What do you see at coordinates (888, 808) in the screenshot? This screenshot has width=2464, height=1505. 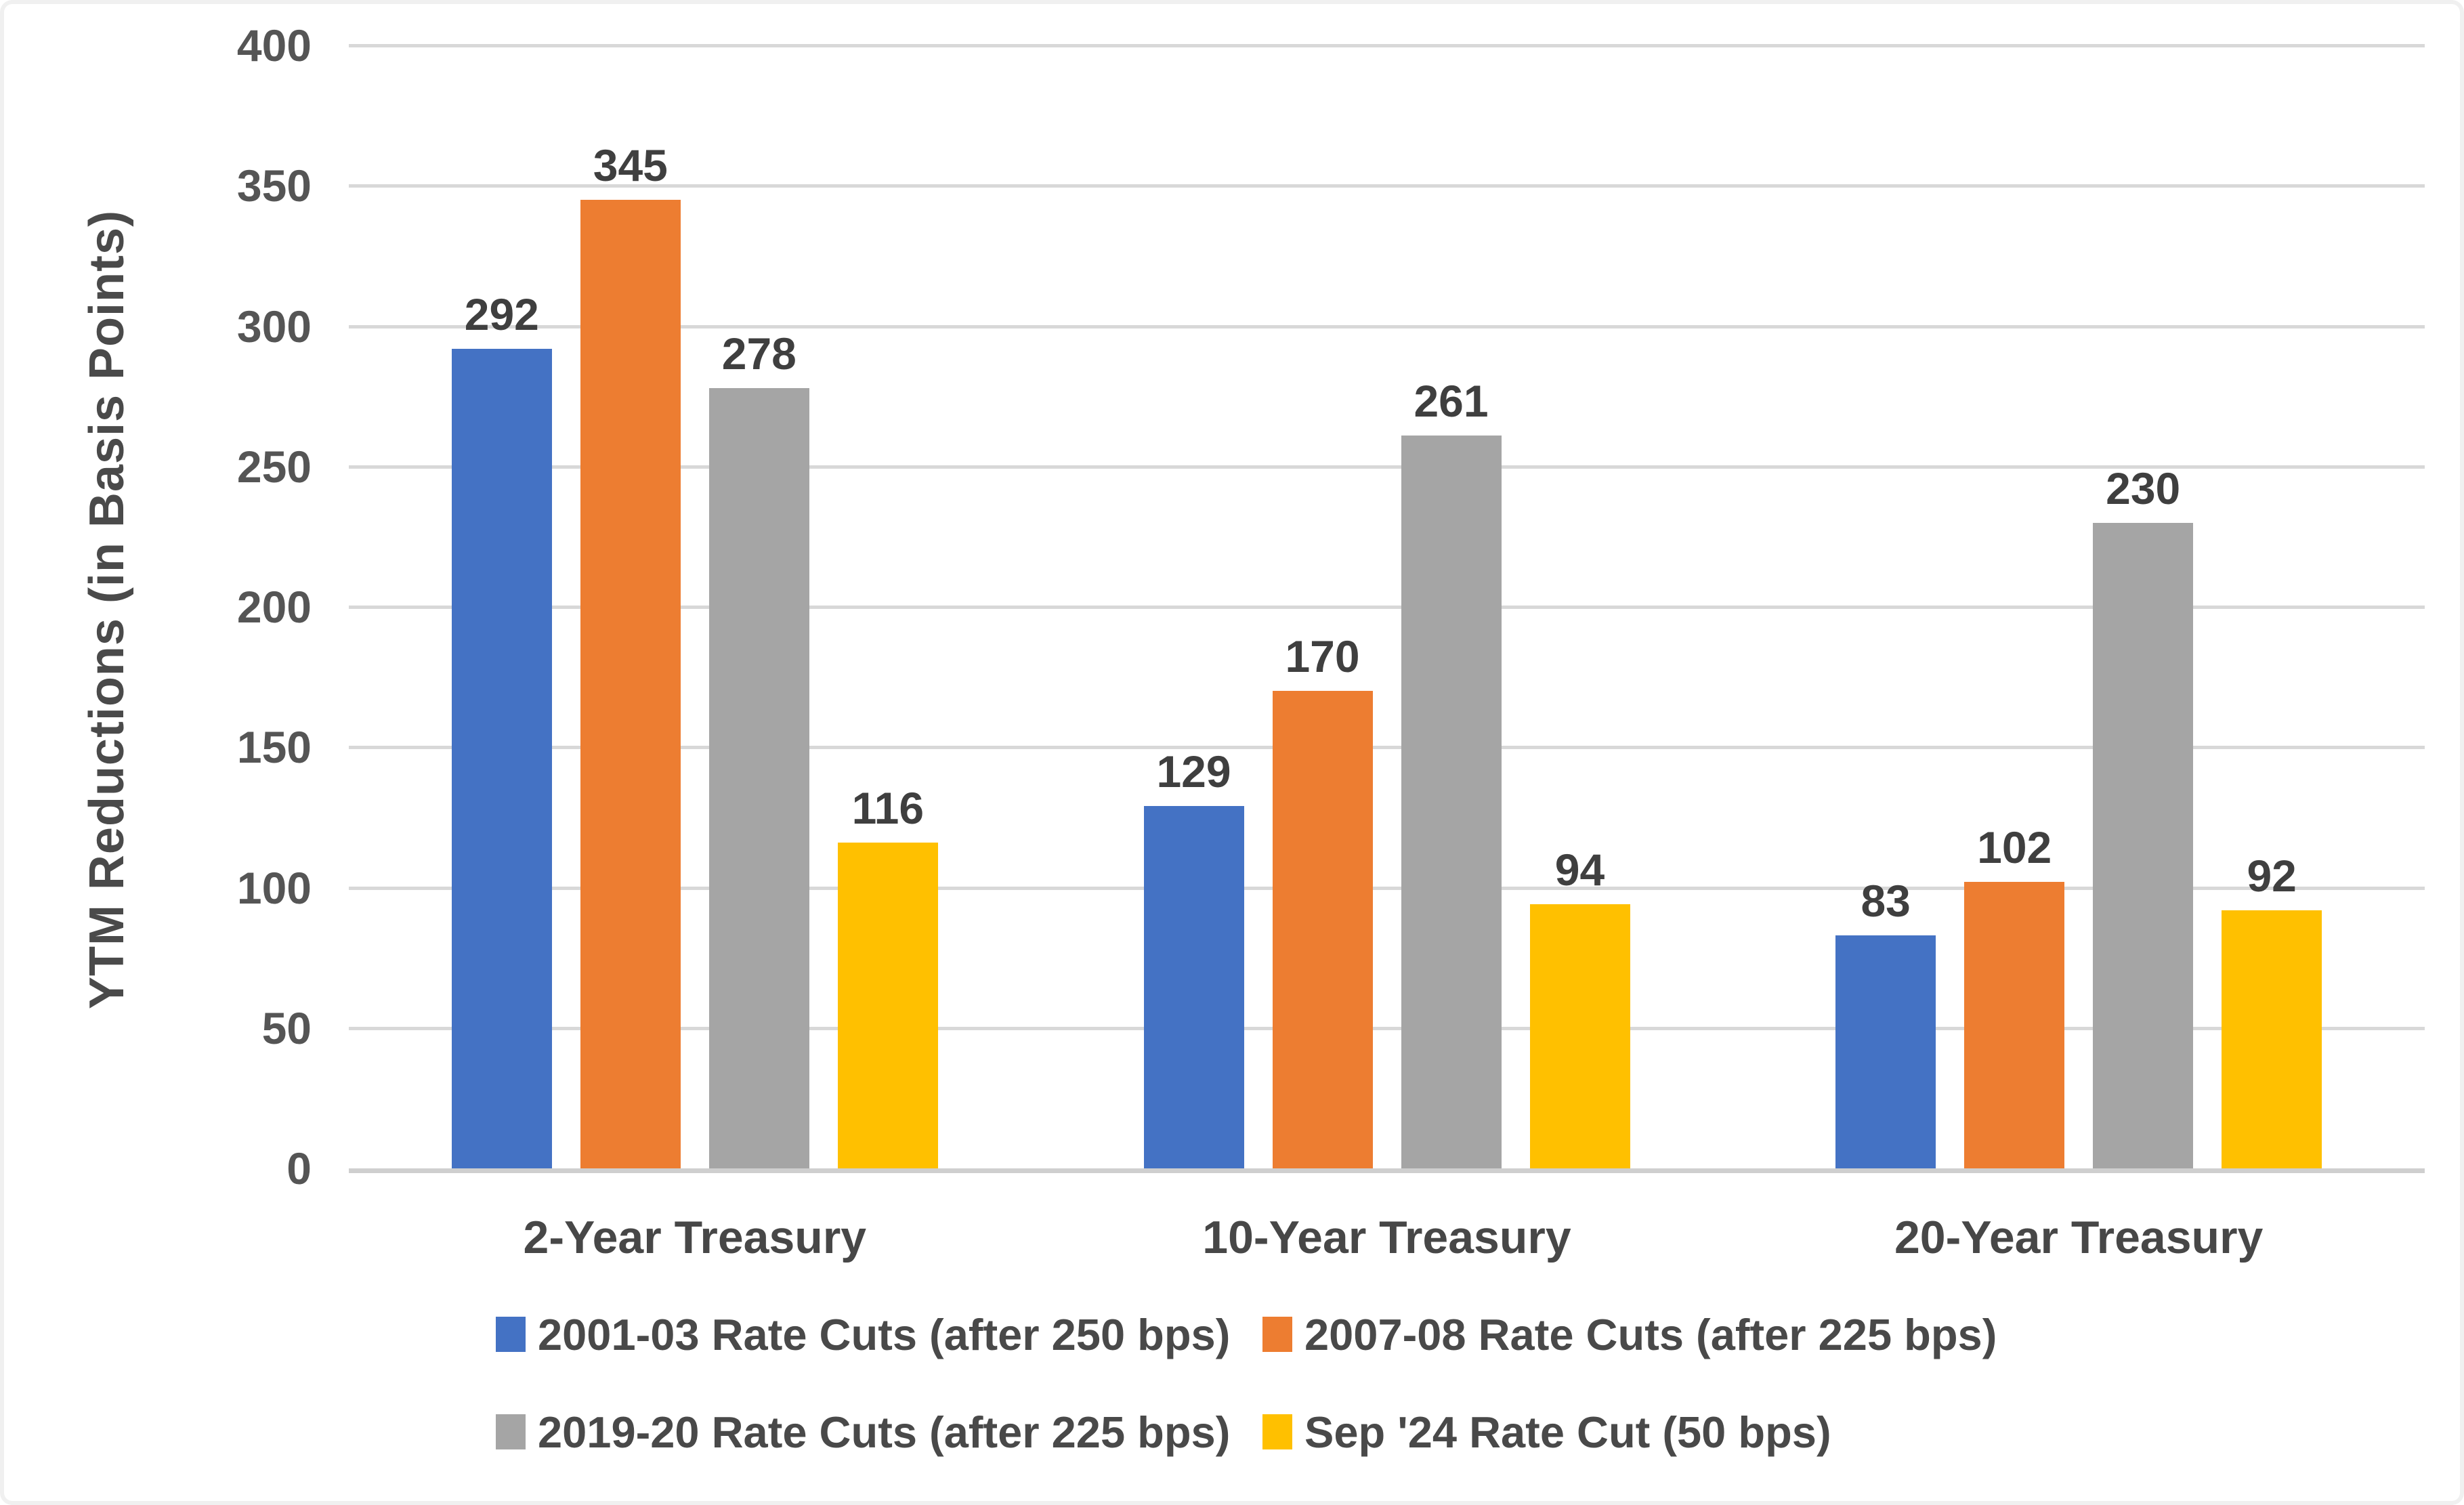 I see `bar-value-label: 116` at bounding box center [888, 808].